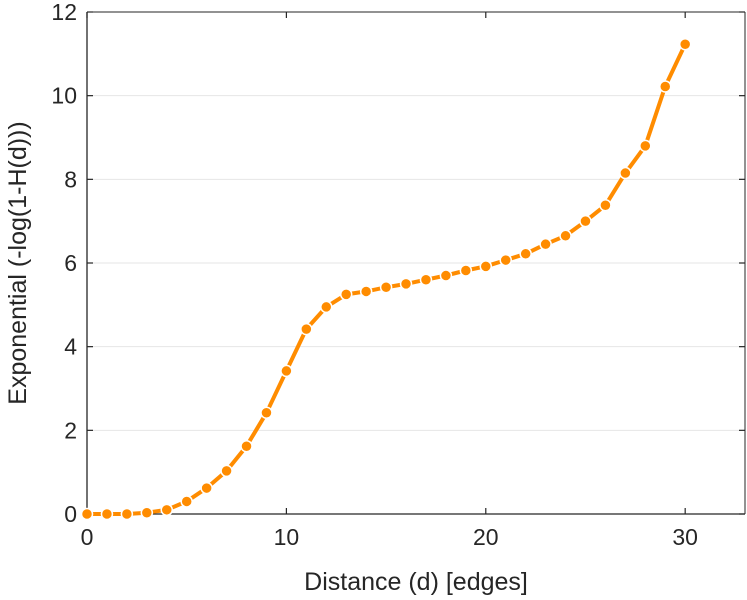 The width and height of the screenshot is (747, 600). I want to click on x-tick-label: 0, so click(87, 537).